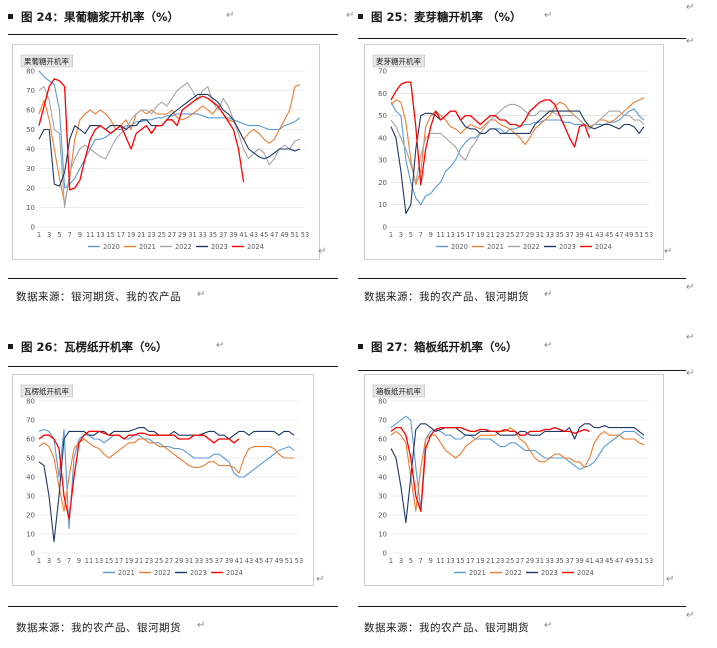 The image size is (717, 648). Describe the element at coordinates (589, 561) in the screenshot. I see `x-tick-label: 41` at that location.